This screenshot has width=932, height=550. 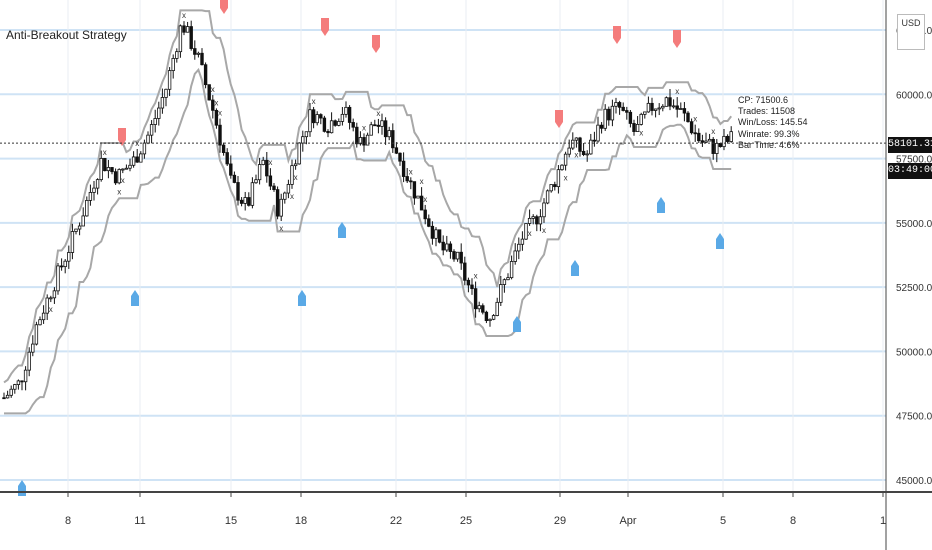 What do you see at coordinates (560, 521) in the screenshot?
I see `time-tick-label: 29` at bounding box center [560, 521].